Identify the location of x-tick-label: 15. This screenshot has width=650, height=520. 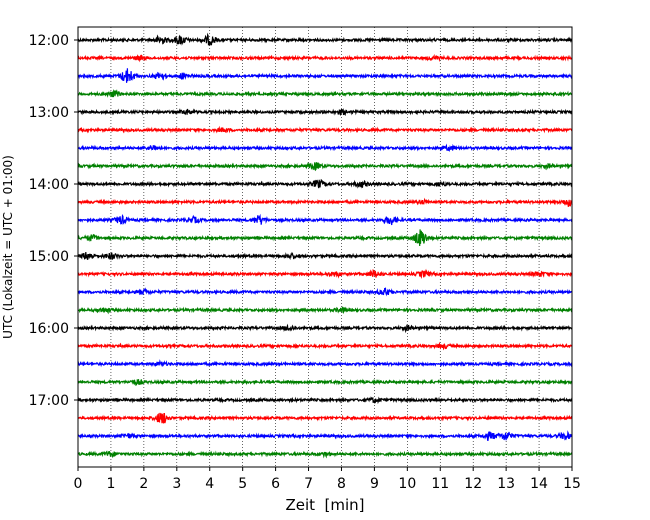
(572, 484).